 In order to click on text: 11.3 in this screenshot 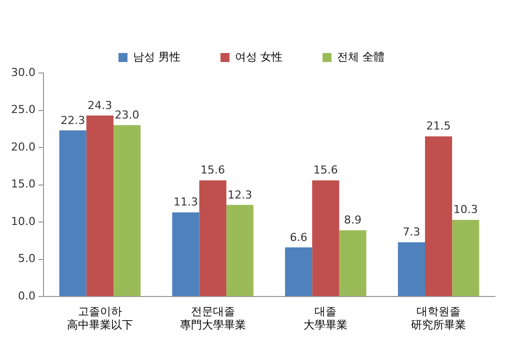, I will do `click(185, 202)`.